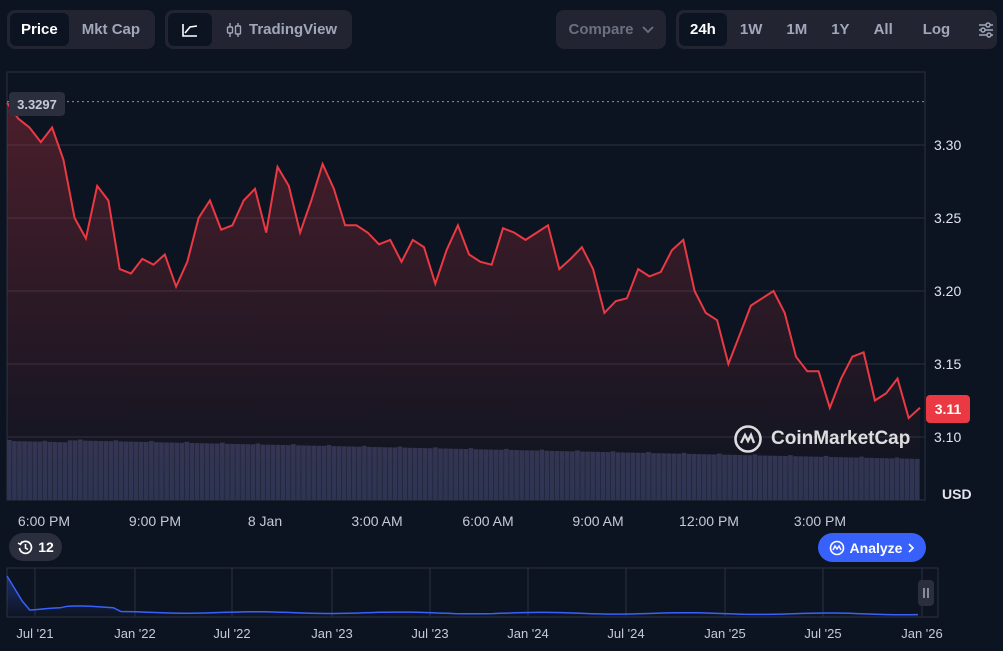  What do you see at coordinates (597, 521) in the screenshot?
I see `x-tick-label: 9:00 AM` at bounding box center [597, 521].